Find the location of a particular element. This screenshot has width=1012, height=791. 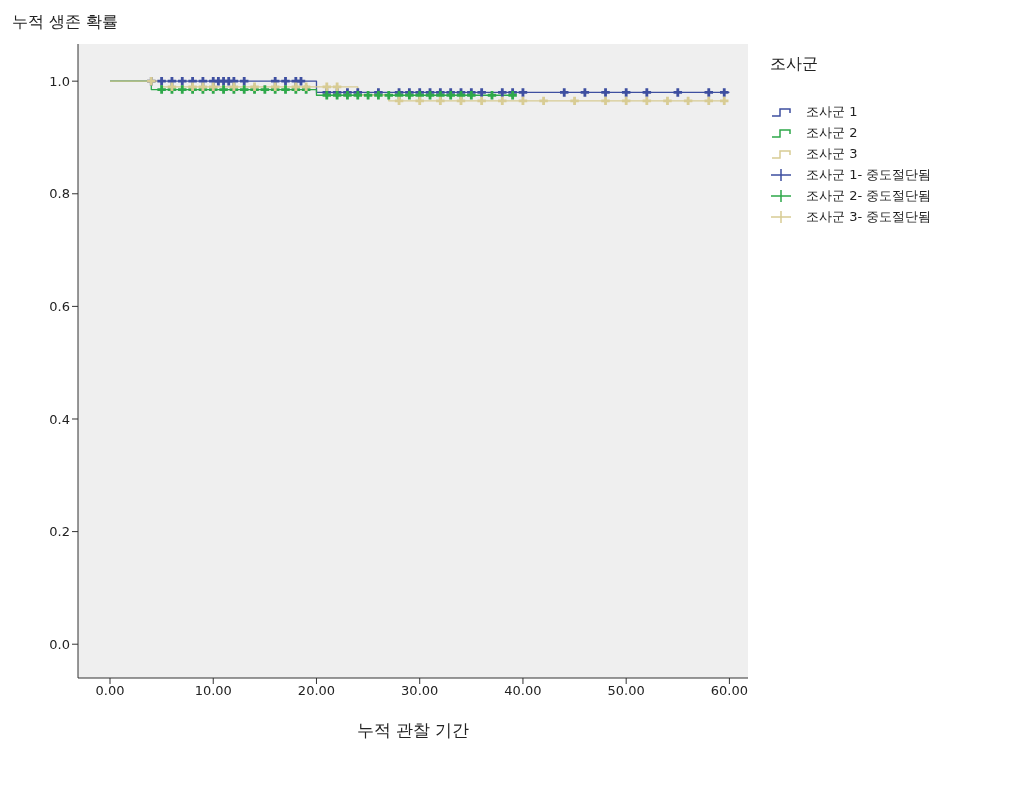

legend-label: 조사군 1- 중도절단됨 is located at coordinates (869, 174).